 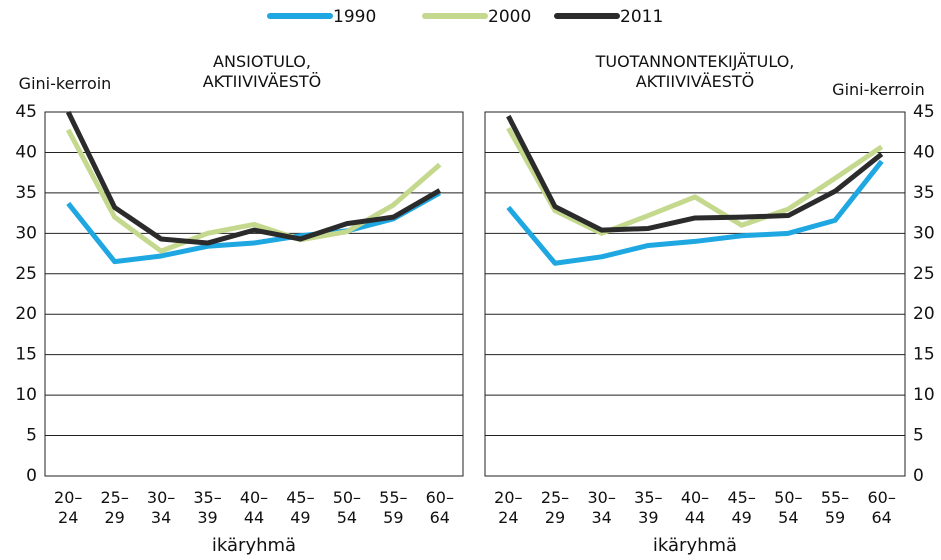 What do you see at coordinates (641, 17) in the screenshot?
I see `legend-label: 2011` at bounding box center [641, 17].